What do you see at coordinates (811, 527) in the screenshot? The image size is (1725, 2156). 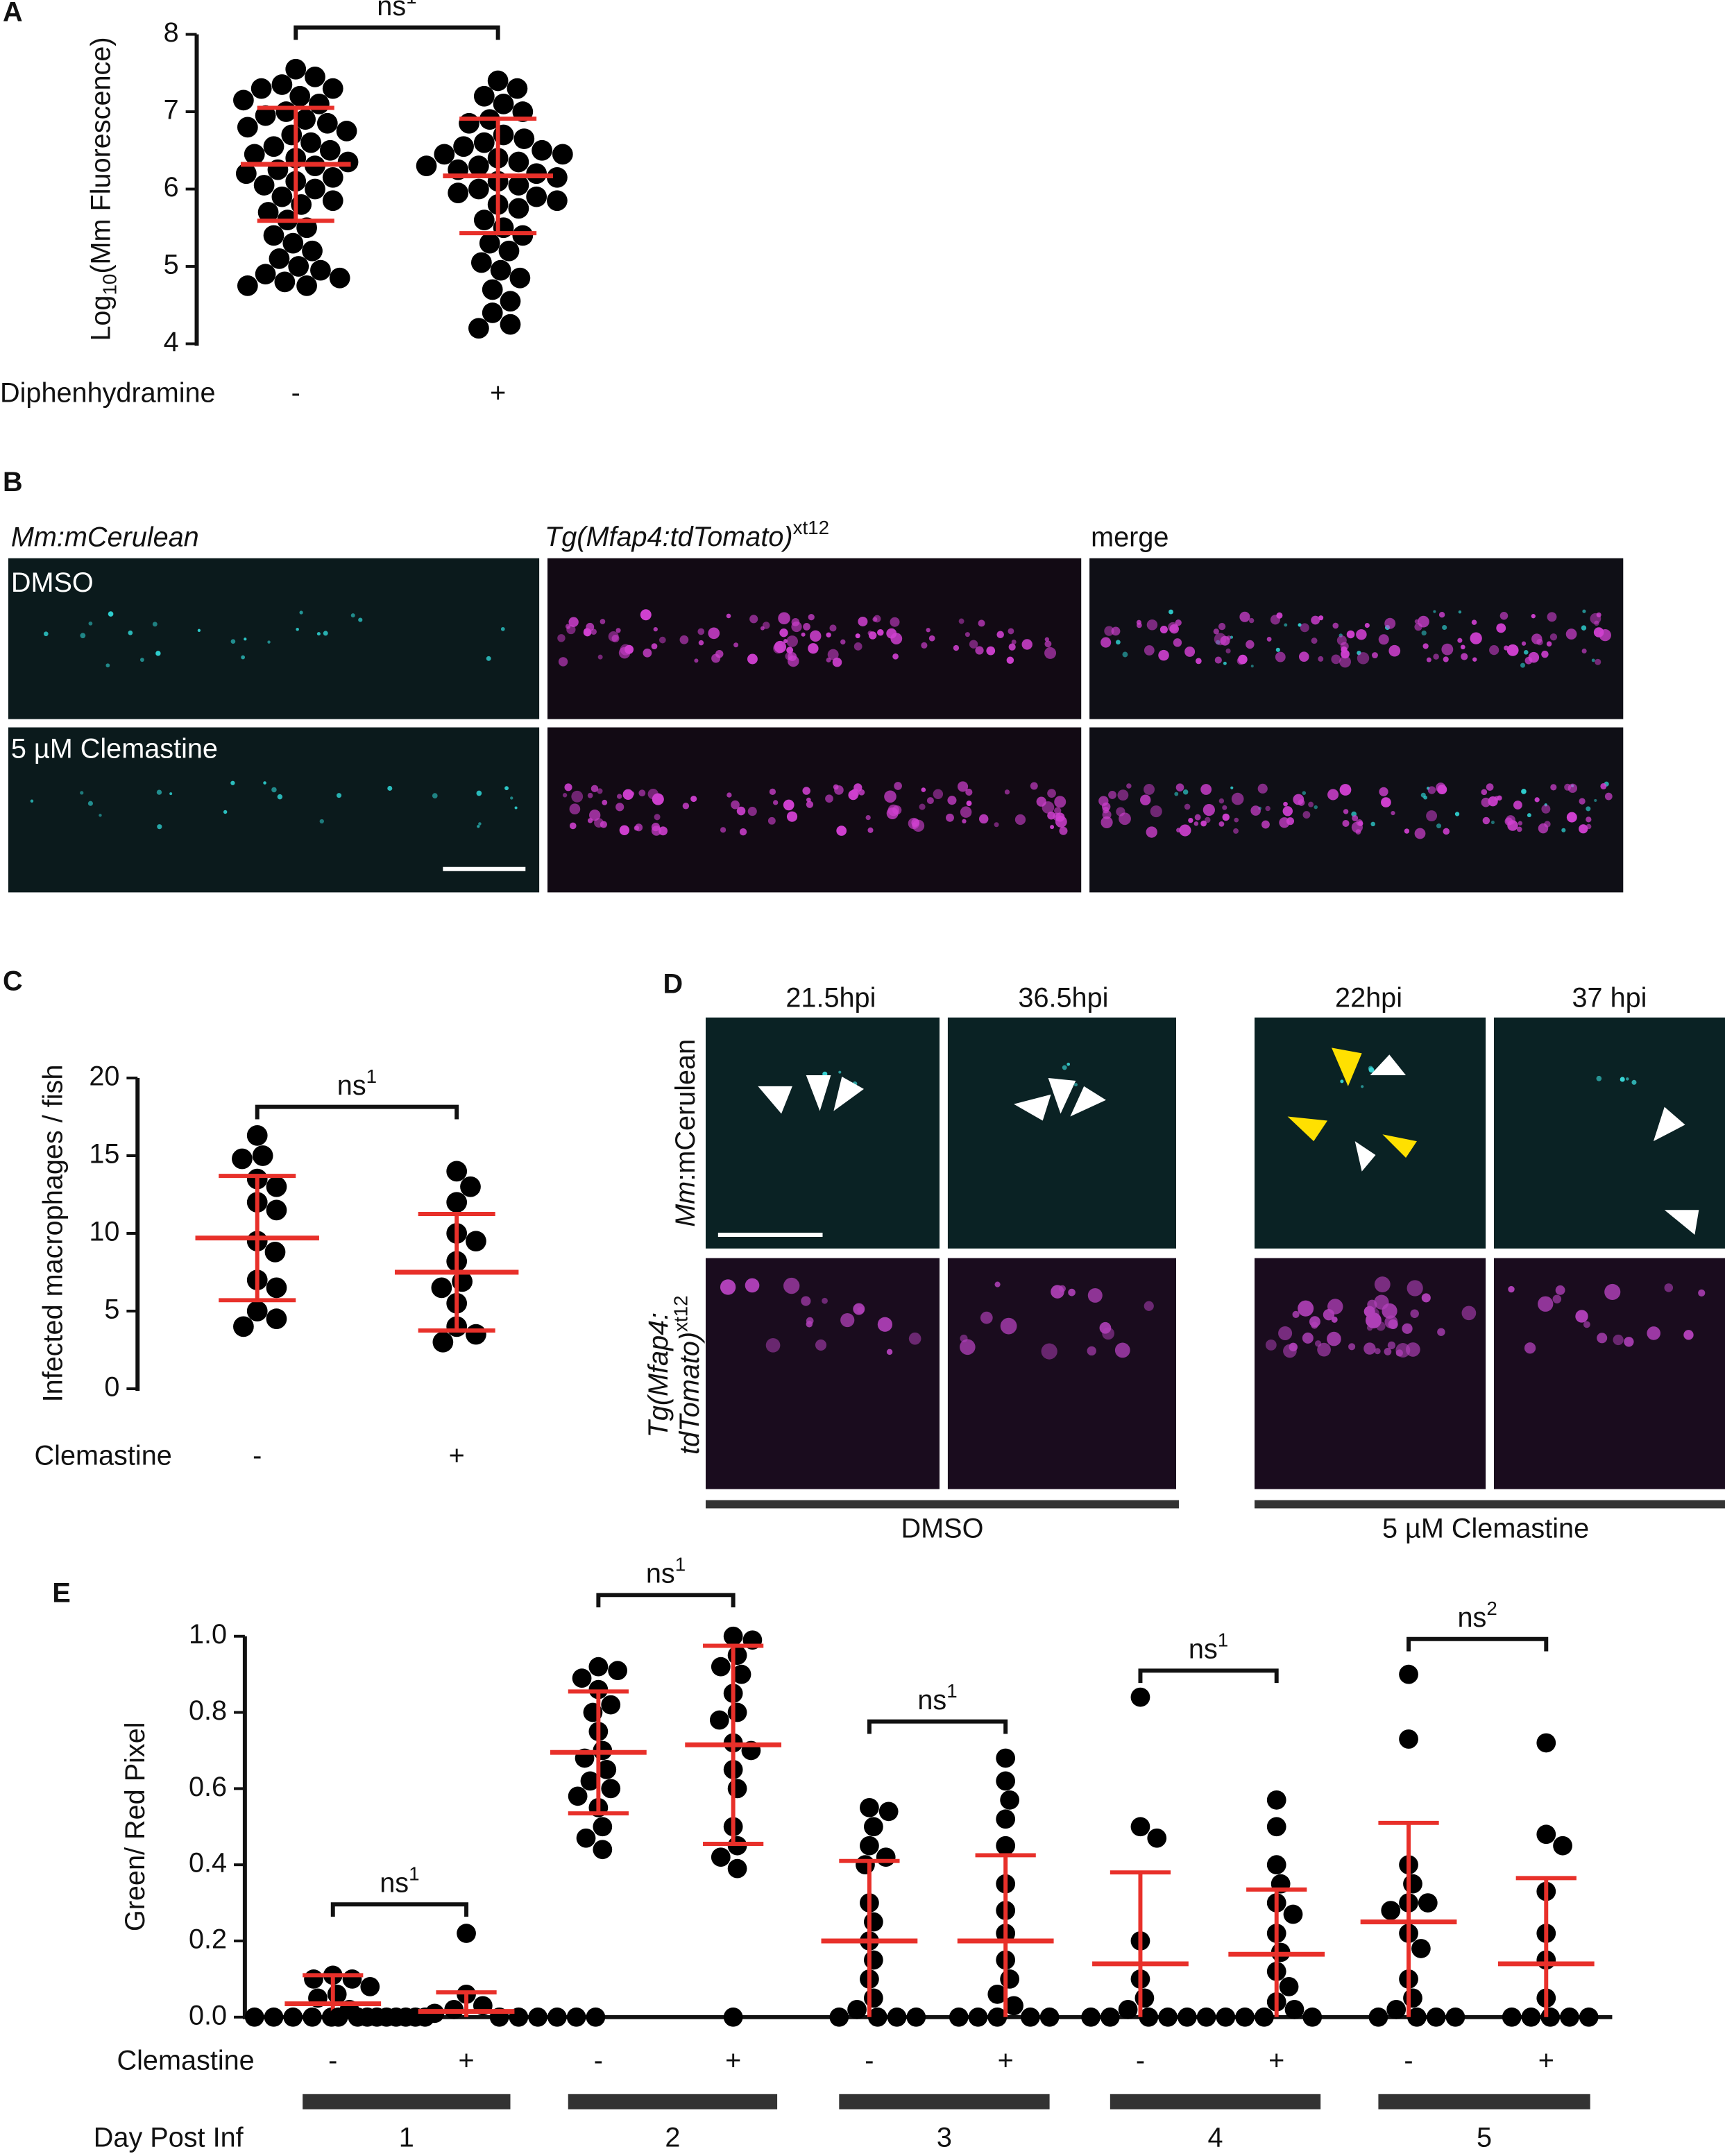 I see `header-sup: xt12` at bounding box center [811, 527].